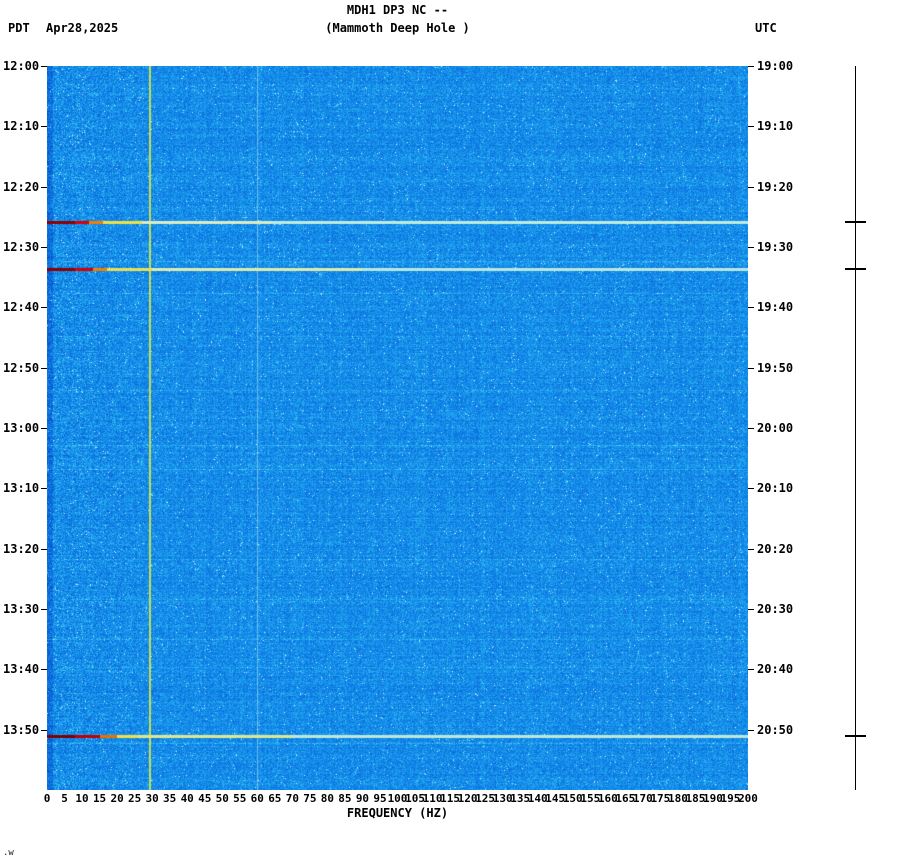 Image resolution: width=902 pixels, height=864 pixels. I want to click on frequency-tick-label: 190, so click(713, 798).